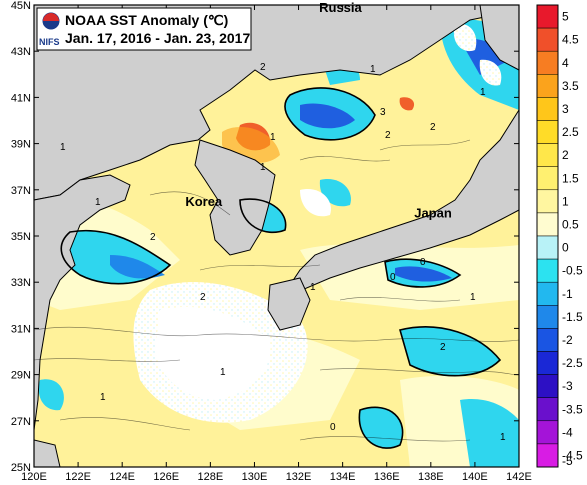  I want to click on nifs-logo-icon, so click(51, 21).